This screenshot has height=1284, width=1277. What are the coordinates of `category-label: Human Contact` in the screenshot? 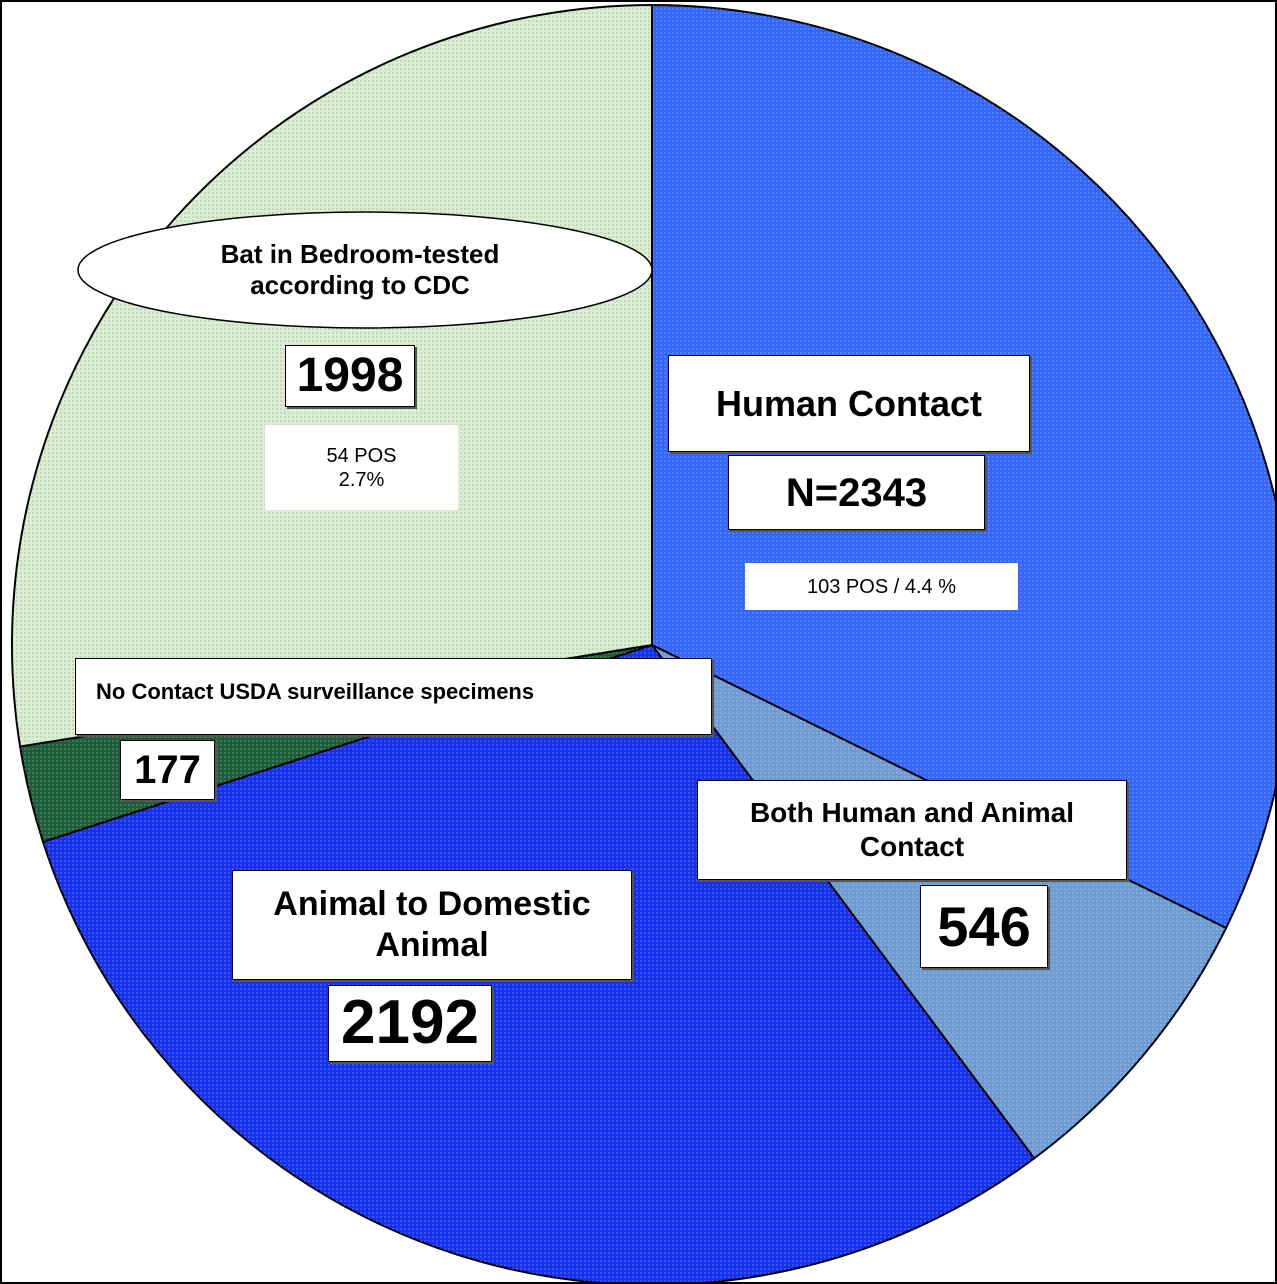 It's located at (849, 403).